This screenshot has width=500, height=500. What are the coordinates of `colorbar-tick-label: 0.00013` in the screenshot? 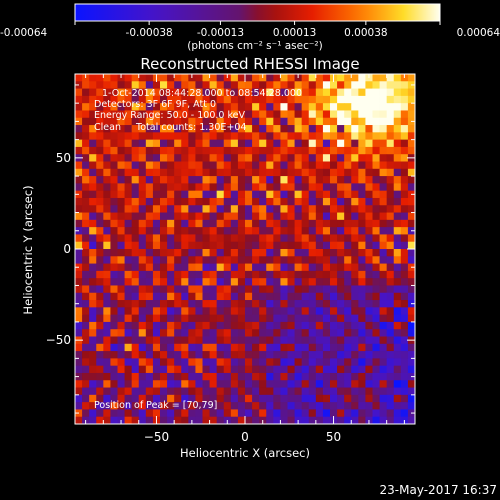 It's located at (294, 33).